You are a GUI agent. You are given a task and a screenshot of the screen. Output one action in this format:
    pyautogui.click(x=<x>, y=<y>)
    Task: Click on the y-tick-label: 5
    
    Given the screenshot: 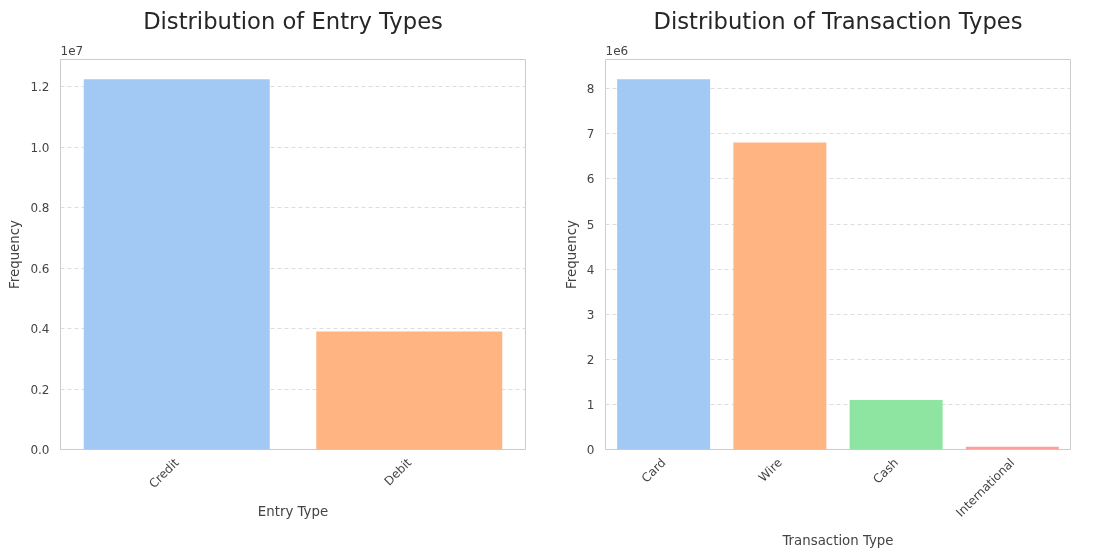 What is the action you would take?
    pyautogui.click(x=590, y=224)
    